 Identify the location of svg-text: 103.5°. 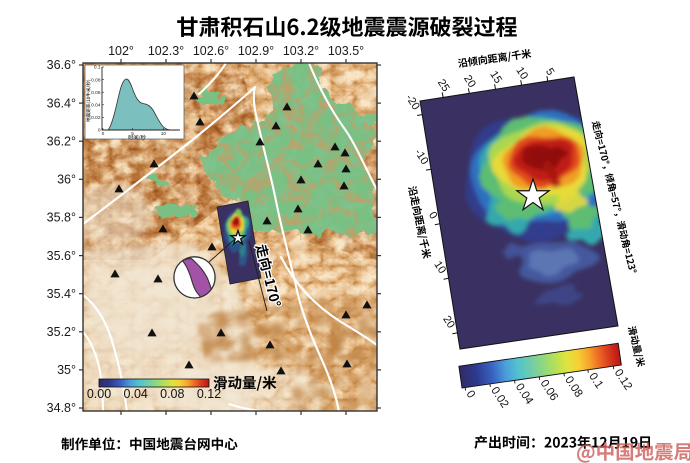
(346, 51).